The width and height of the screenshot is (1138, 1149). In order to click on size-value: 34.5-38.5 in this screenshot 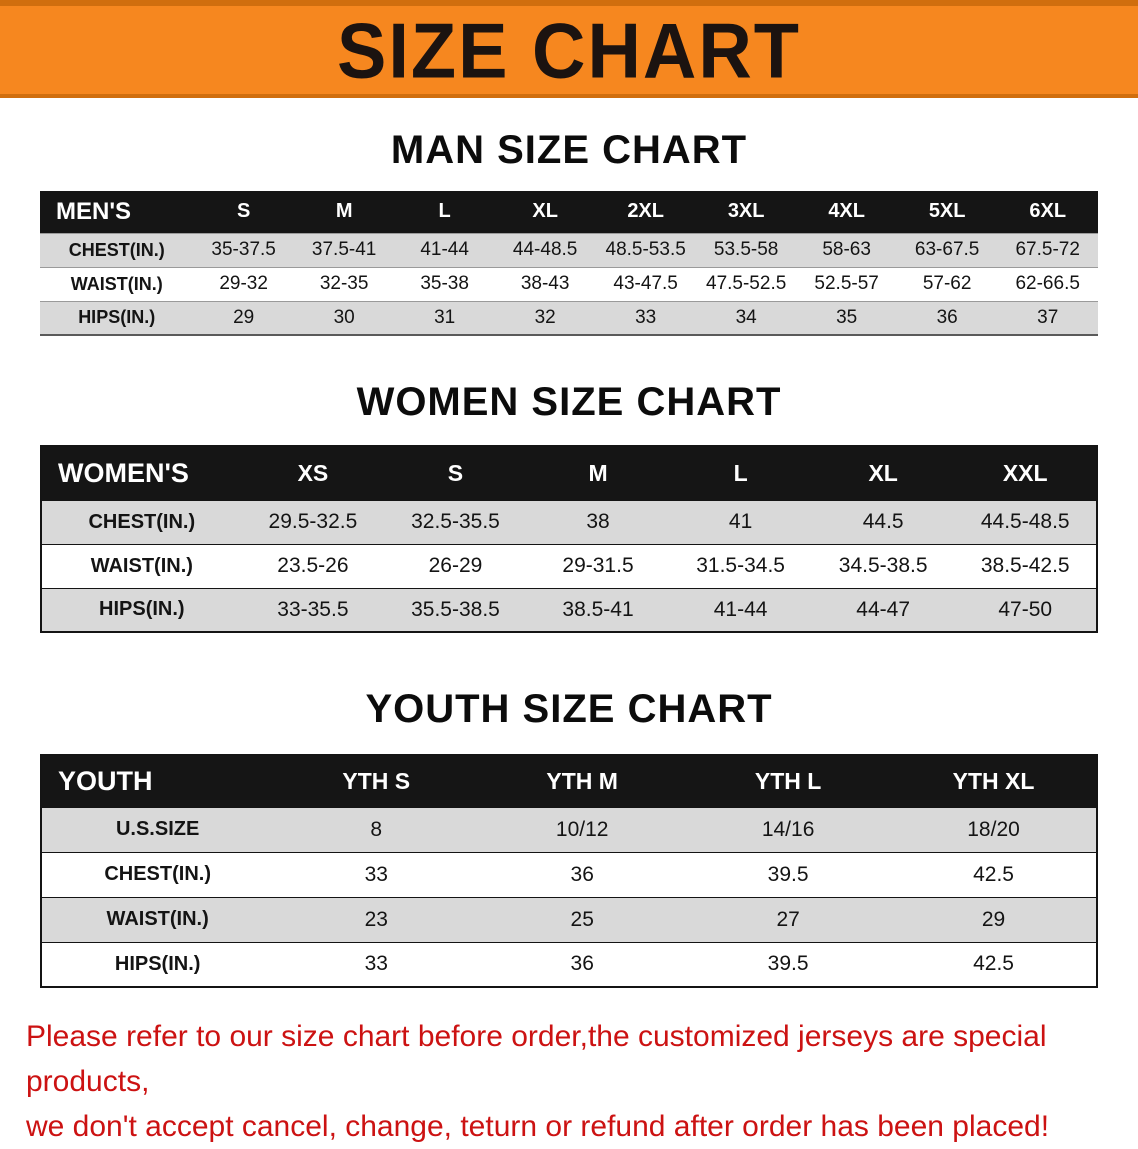, I will do `click(883, 565)`.